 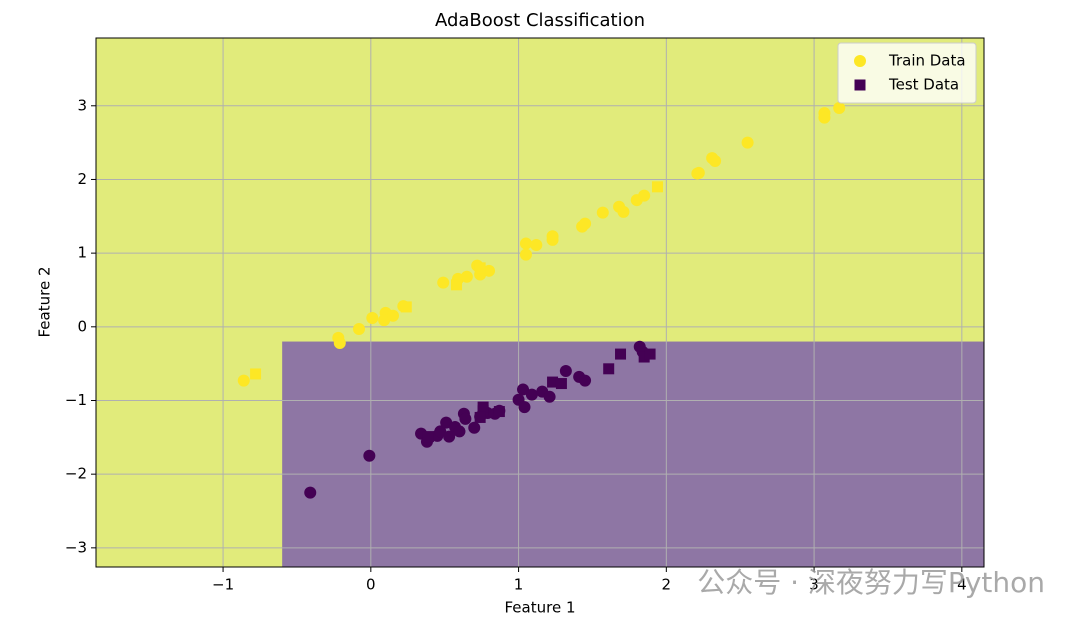 What do you see at coordinates (82, 253) in the screenshot?
I see `y-tick-label: 1` at bounding box center [82, 253].